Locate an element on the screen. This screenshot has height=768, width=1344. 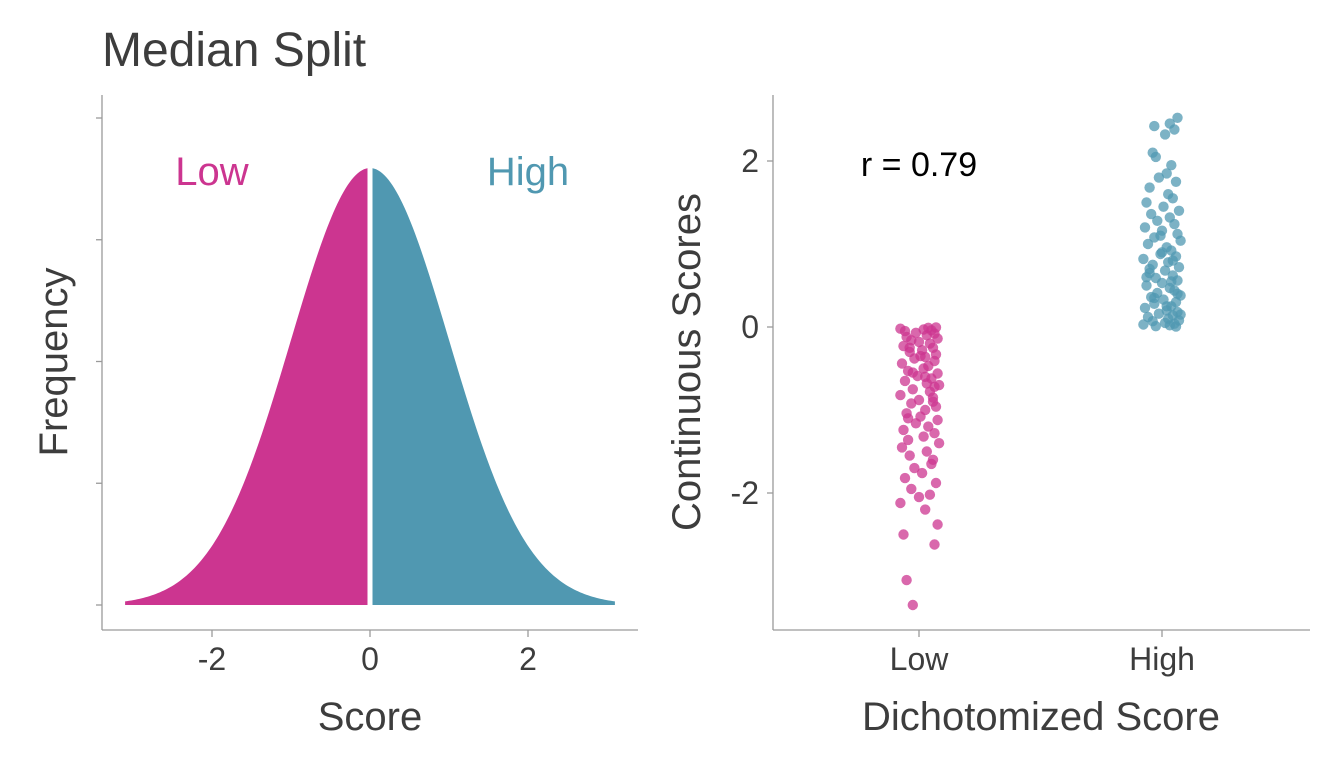
low-density-area is located at coordinates (247, 386).